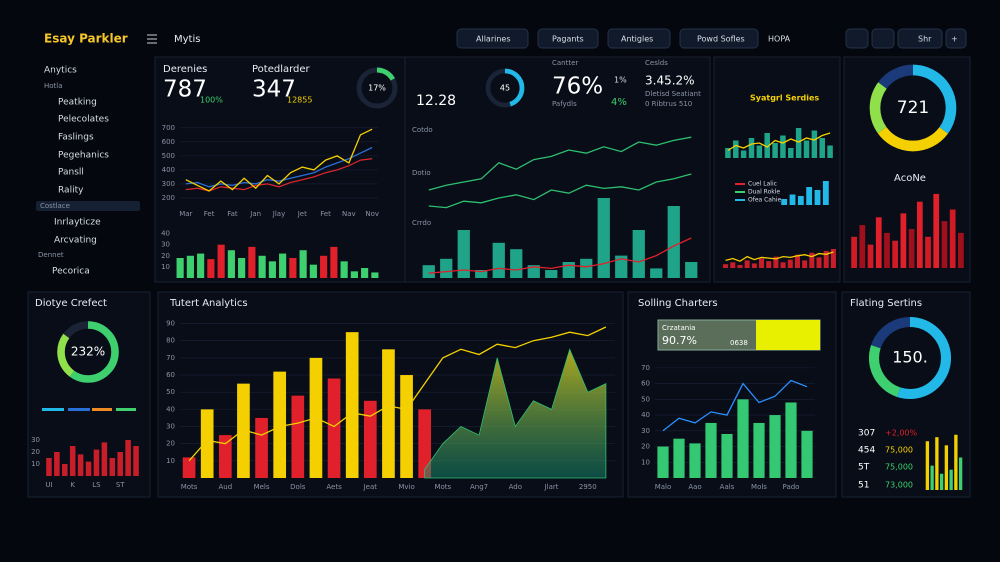 The image size is (1000, 562). Describe the element at coordinates (189, 487) in the screenshot. I see `x-tick-label: Mots` at that location.